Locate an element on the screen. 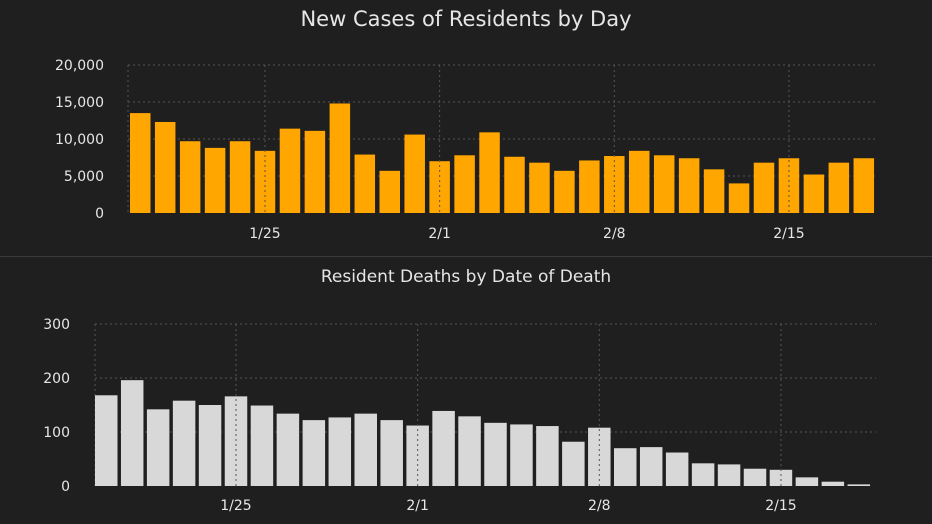 The image size is (932, 524). cases-x-tick-label: 1/25 is located at coordinates (264, 234).